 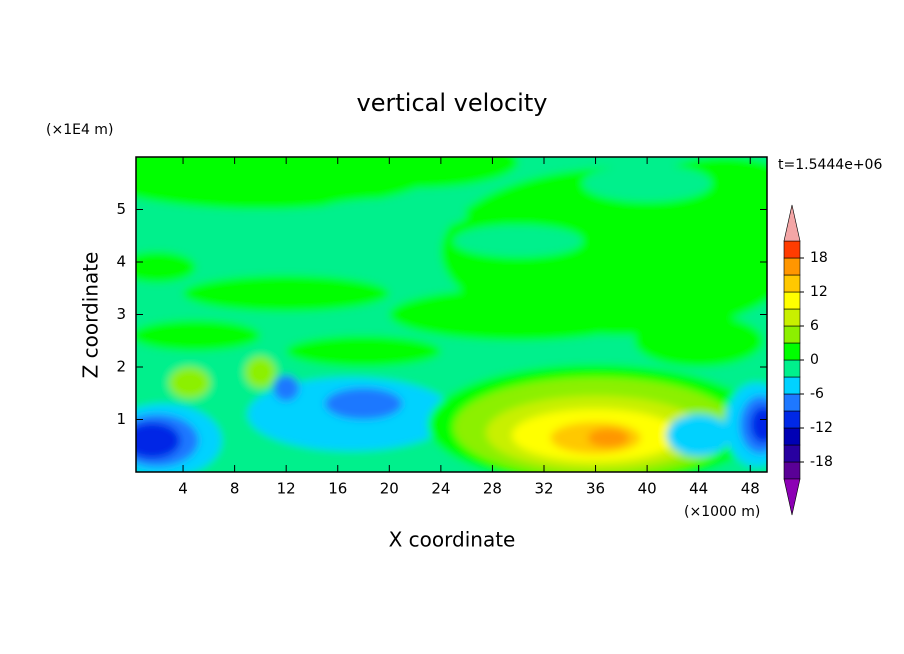 What do you see at coordinates (814, 326) in the screenshot?
I see `colorbar-tick-label: 6` at bounding box center [814, 326].